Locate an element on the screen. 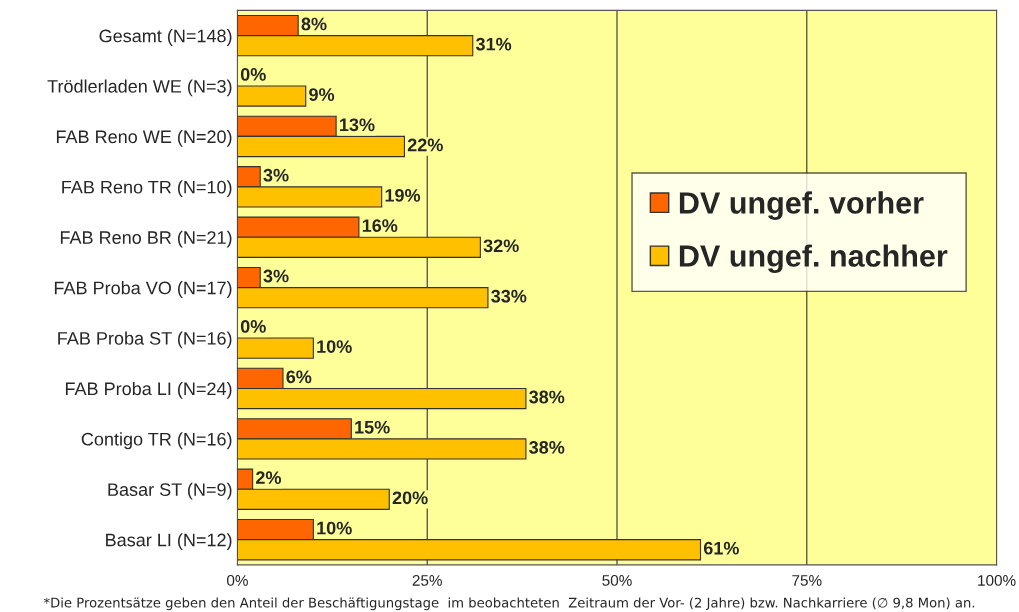 This screenshot has height=612, width=1019. y-tick-label: FAB Proba VO (N=17) is located at coordinates (143, 289).